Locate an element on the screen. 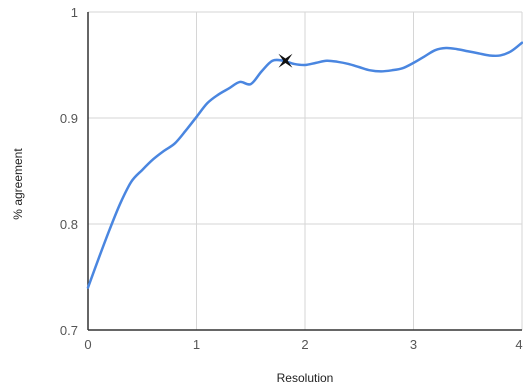 The image size is (523, 388). y-tick-label: 0.9 is located at coordinates (69, 118).